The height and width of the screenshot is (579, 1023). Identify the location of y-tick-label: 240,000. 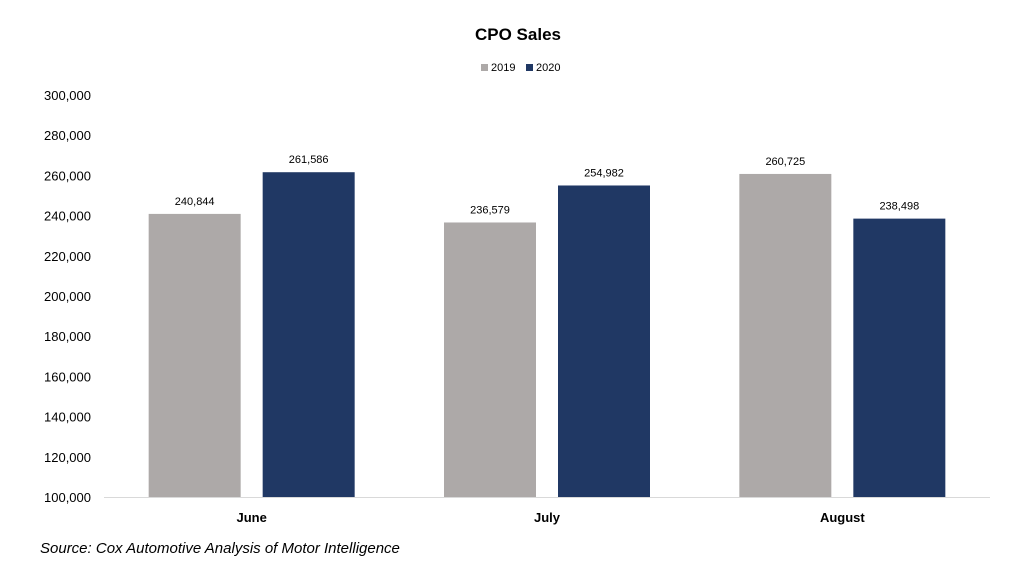
(67, 216).